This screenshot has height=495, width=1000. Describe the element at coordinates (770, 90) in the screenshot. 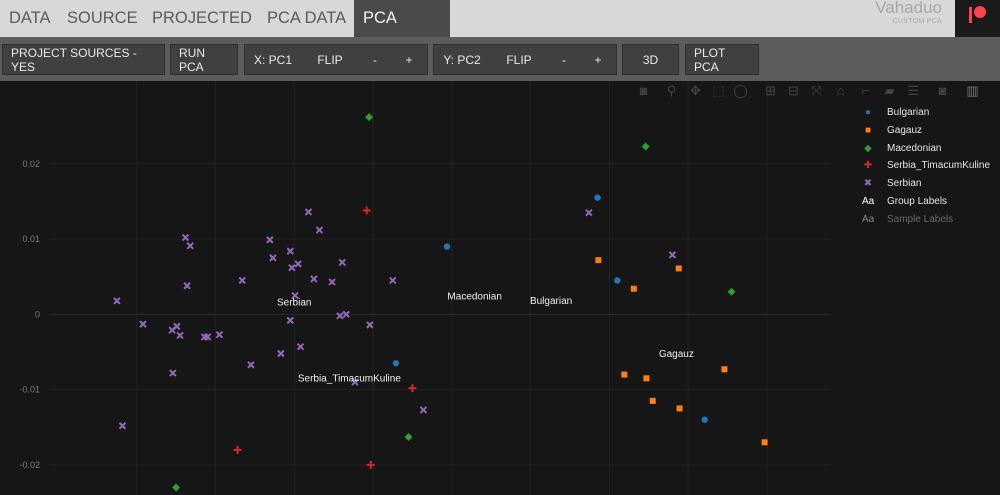

I see `zoom-in-icon: ⊞` at that location.